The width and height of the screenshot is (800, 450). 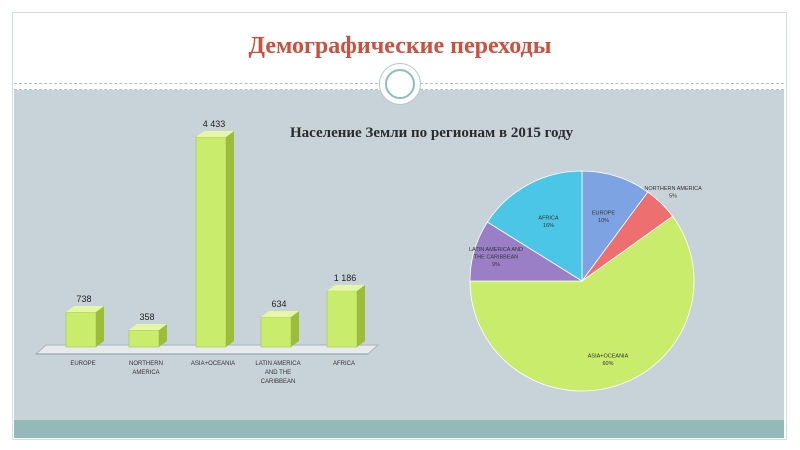 What do you see at coordinates (342, 319) in the screenshot?
I see `bar-4-front` at bounding box center [342, 319].